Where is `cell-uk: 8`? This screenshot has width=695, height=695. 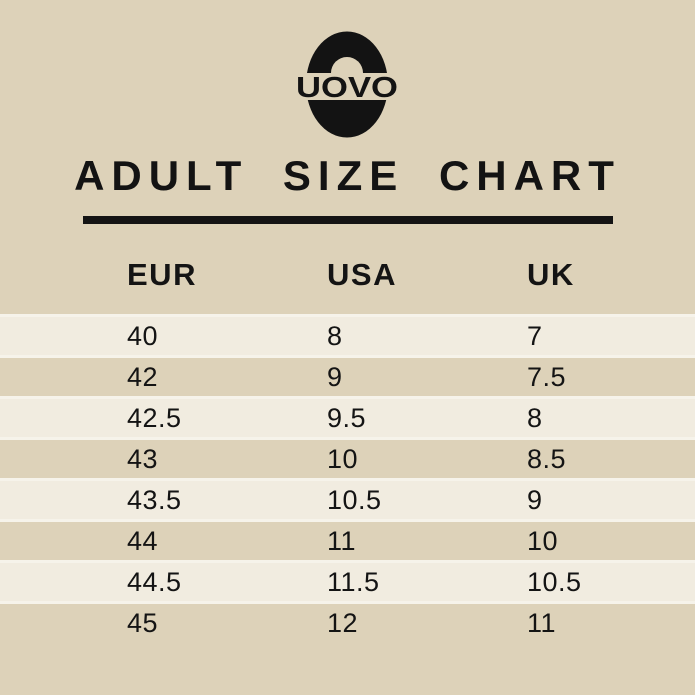 cell-uk: 8 is located at coordinates (535, 417).